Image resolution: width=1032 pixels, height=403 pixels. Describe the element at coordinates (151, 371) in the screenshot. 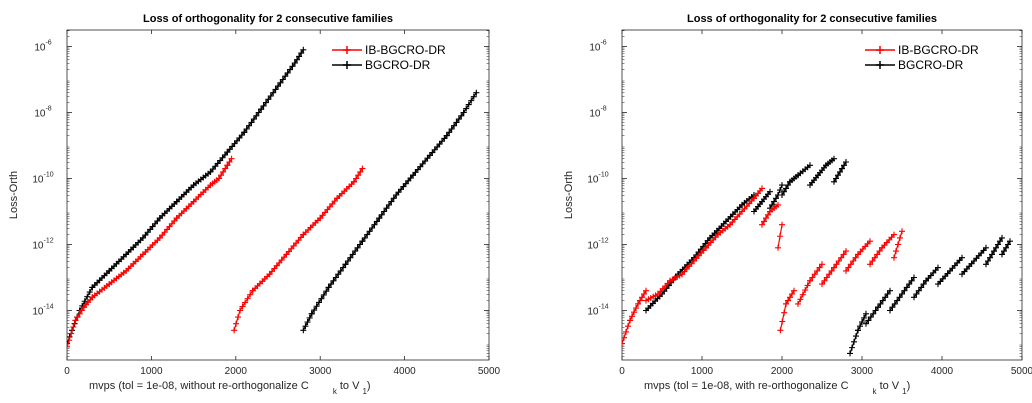

I see `x-tick-label: 1000` at that location.